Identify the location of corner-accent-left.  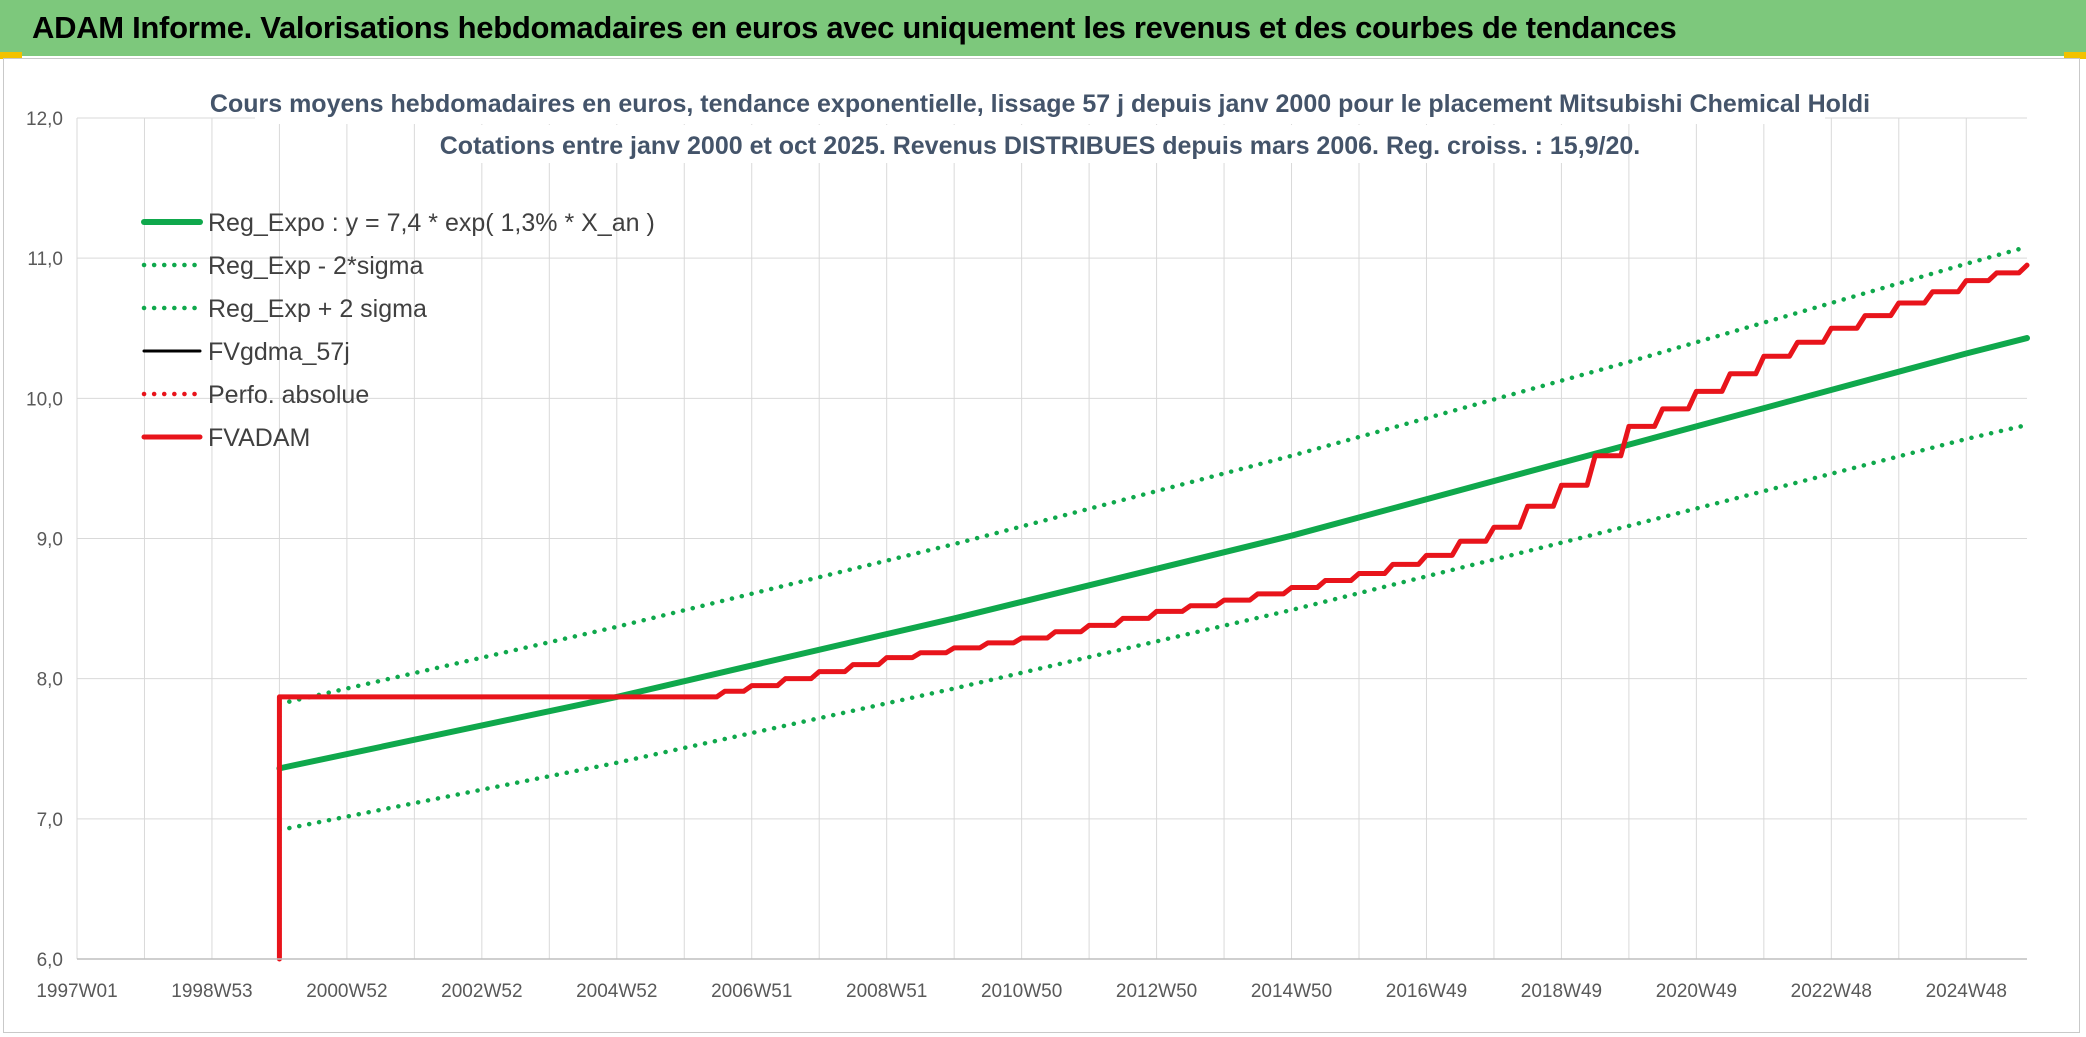
(11, 55).